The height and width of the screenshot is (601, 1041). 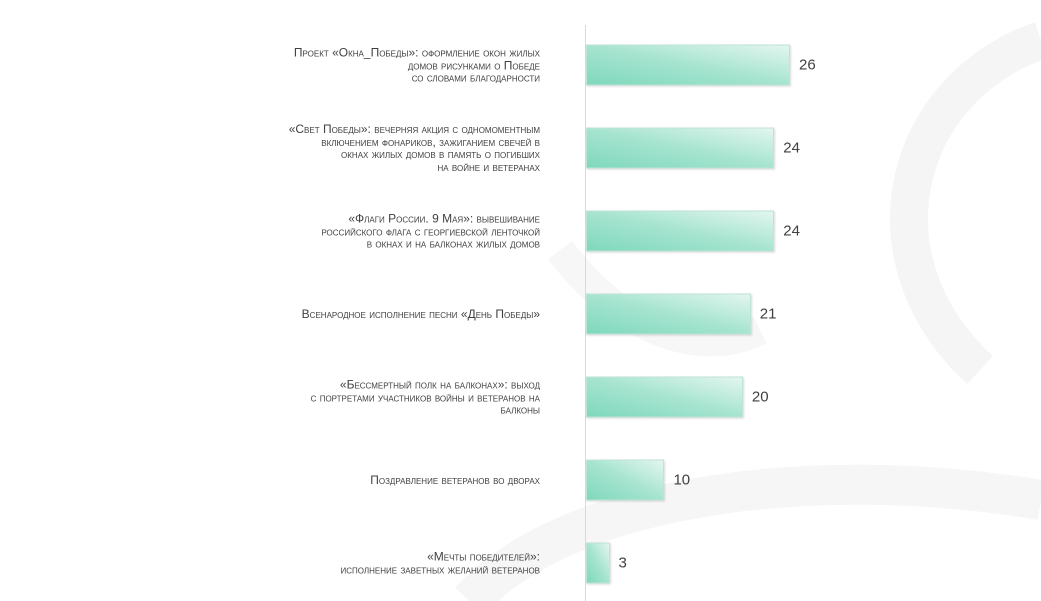 What do you see at coordinates (444, 218) in the screenshot?
I see `category-label-line: «Флаги России. 9 Мая»: вывешивание` at bounding box center [444, 218].